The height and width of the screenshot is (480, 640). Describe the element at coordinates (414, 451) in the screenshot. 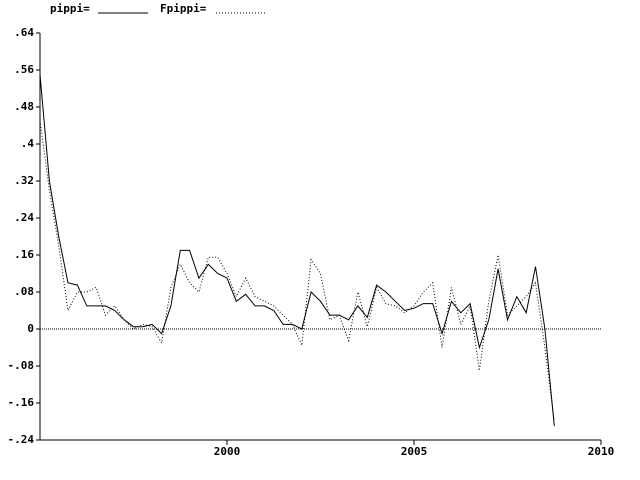

I see `x-tick-label: 2005` at that location.